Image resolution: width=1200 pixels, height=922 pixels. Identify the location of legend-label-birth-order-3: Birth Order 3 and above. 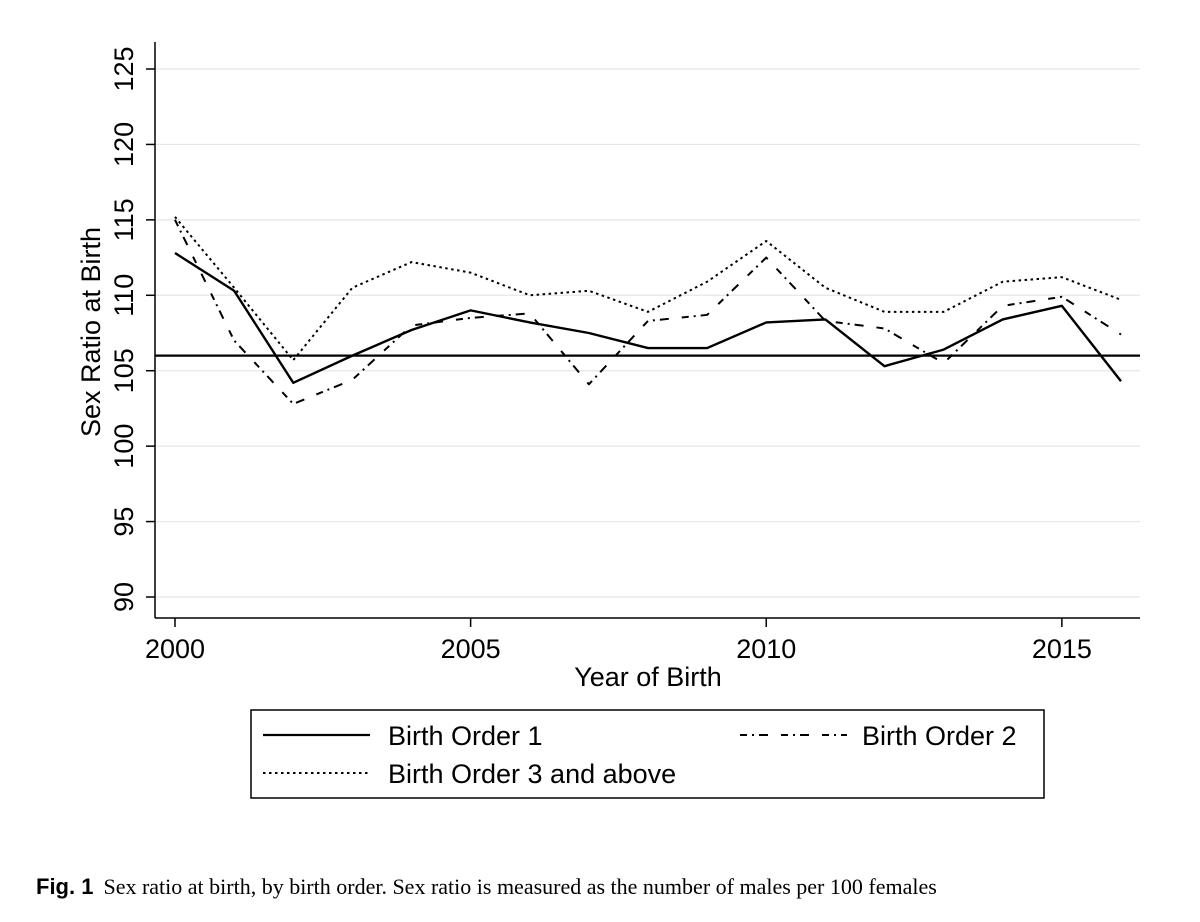
(532, 774).